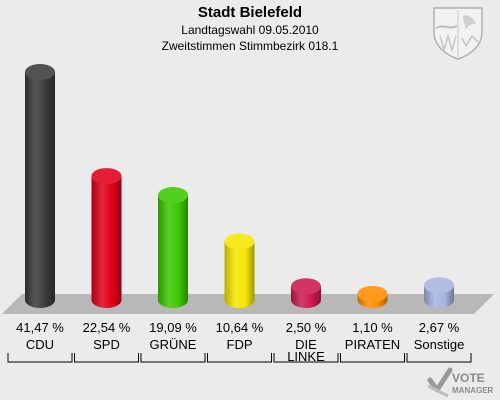  Describe the element at coordinates (372, 358) in the screenshot. I see `category-bracket-piraten` at that location.